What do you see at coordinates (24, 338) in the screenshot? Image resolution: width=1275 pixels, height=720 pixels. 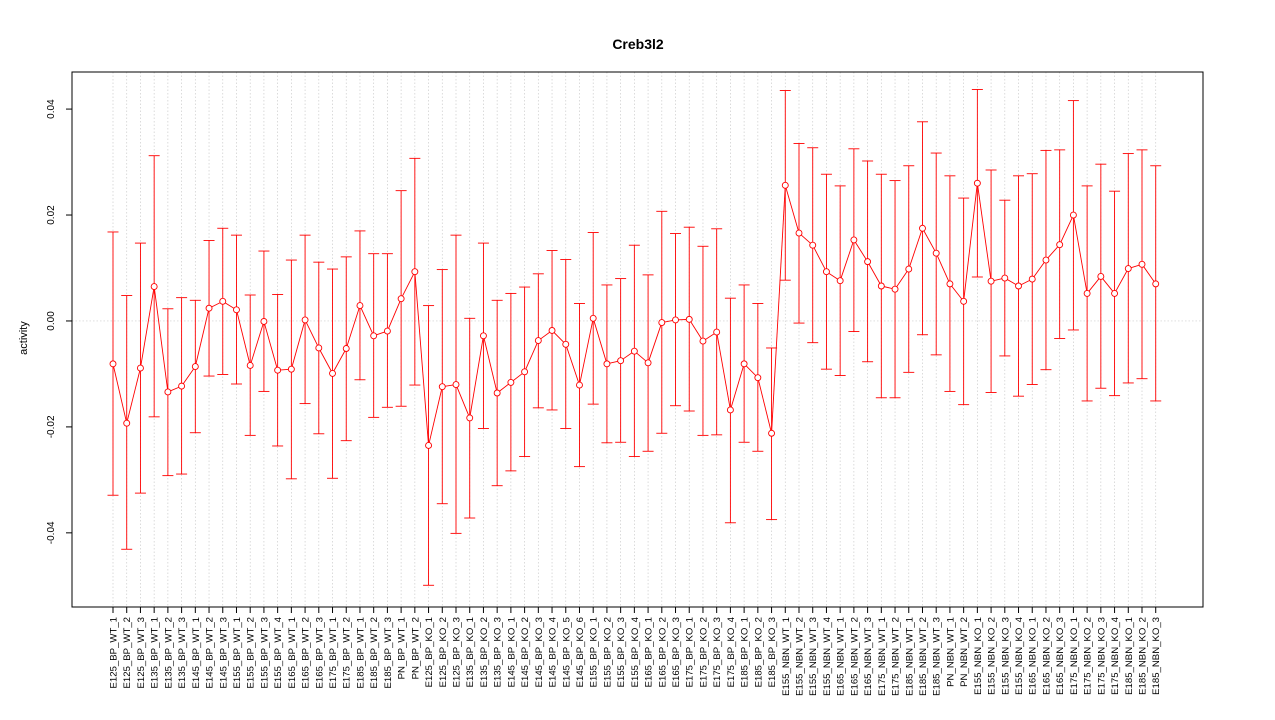 I see `y-axis-label: activity` at bounding box center [24, 338].